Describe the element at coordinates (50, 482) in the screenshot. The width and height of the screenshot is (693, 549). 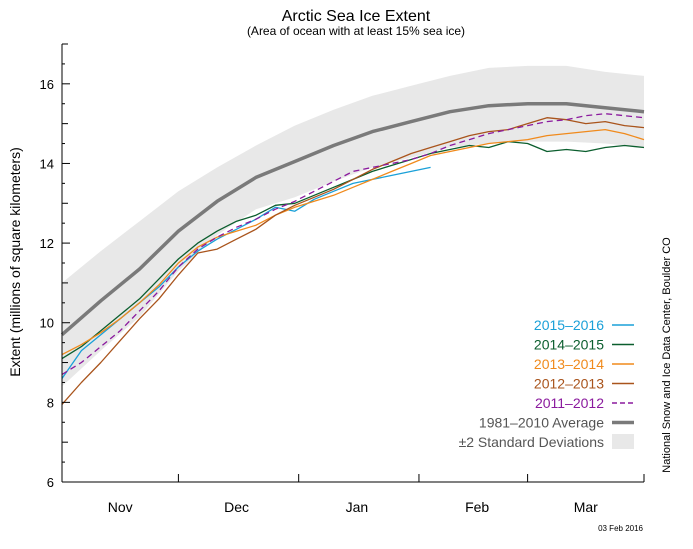
I see `y-tick-label: 6` at that location.